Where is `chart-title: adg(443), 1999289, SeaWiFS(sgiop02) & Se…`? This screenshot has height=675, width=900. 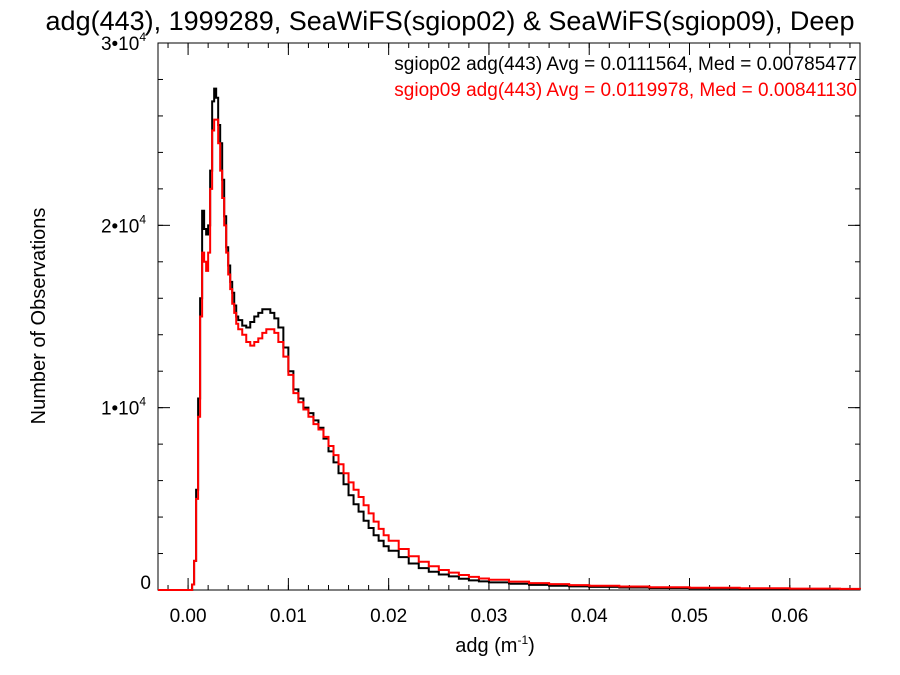 chart-title: adg(443), 1999289, SeaWiFS(sgiop02) & Se… is located at coordinates (450, 21).